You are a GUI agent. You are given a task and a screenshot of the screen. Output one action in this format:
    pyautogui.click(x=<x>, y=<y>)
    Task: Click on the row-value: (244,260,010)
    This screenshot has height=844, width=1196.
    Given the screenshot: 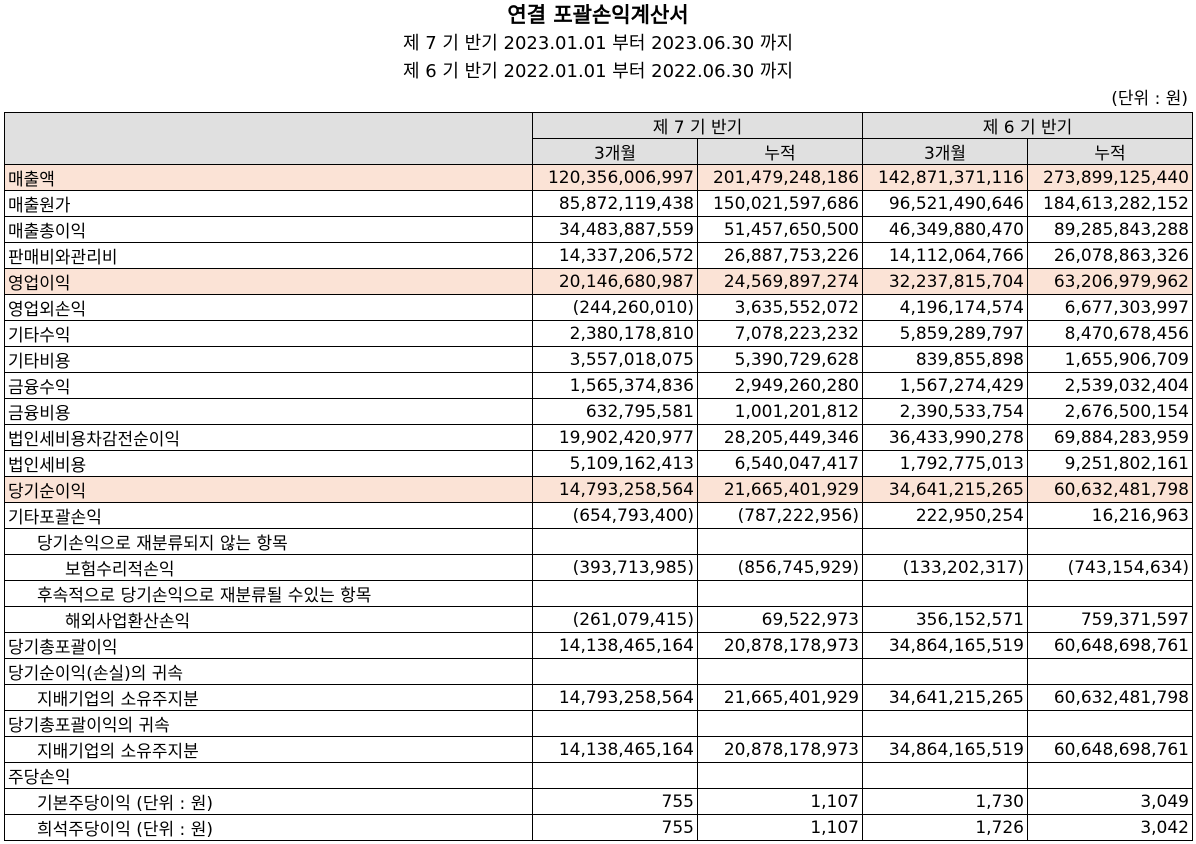 What is the action you would take?
    pyautogui.click(x=615, y=307)
    